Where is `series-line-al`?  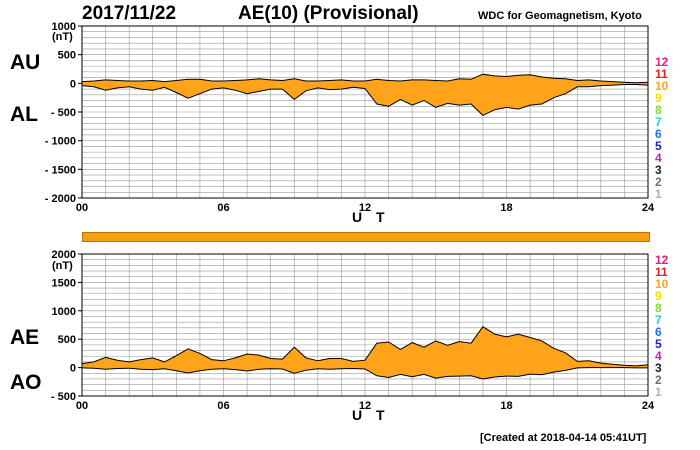
series-line-al is located at coordinates (365, 100).